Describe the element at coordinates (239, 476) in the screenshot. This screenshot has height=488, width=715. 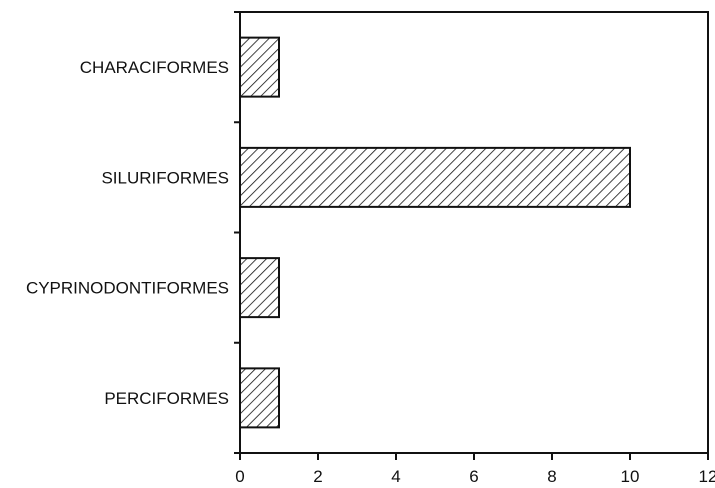
I see `x-tick-label: 0` at that location.